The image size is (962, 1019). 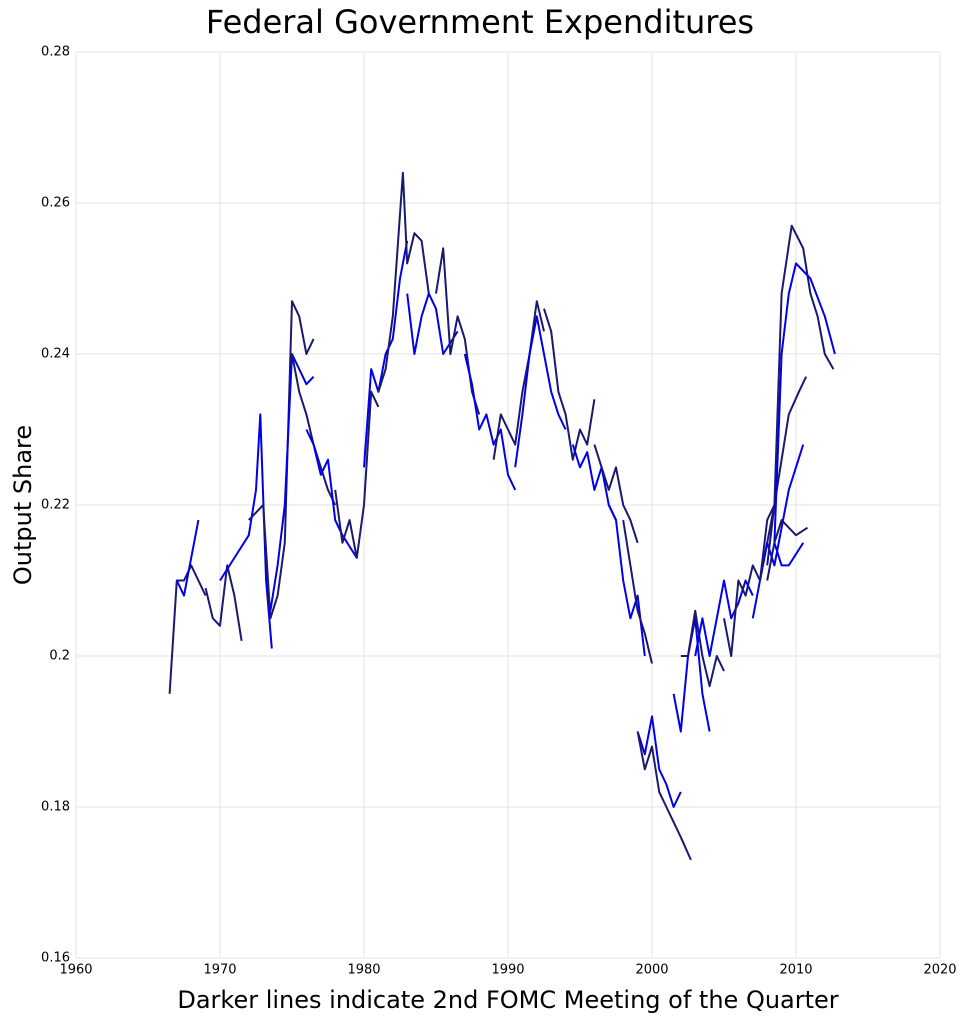 I want to click on y-tick-label: 0.22, so click(x=55, y=505).